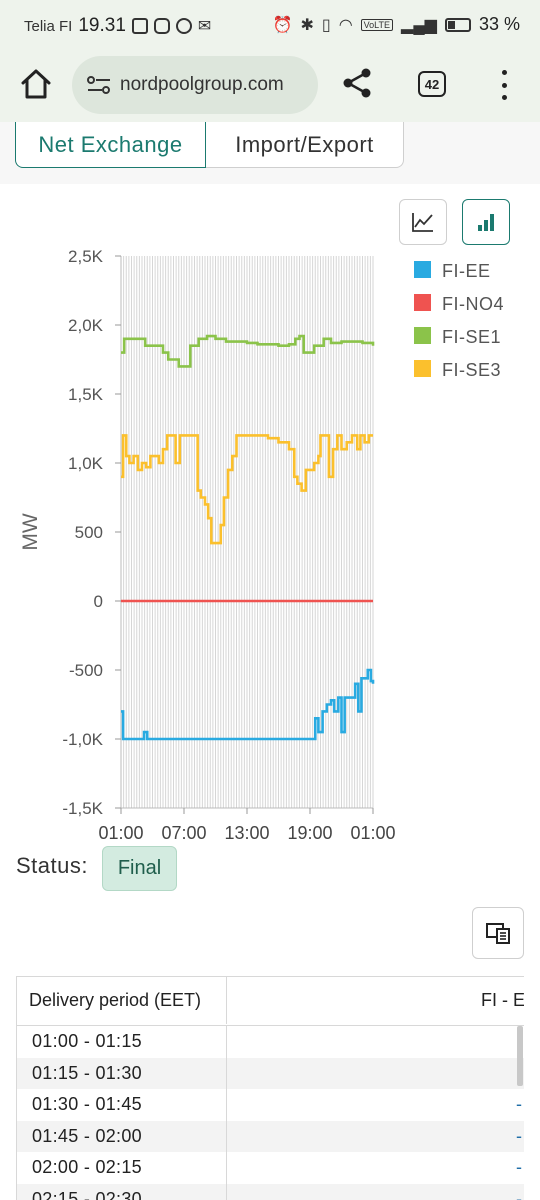 The width and height of the screenshot is (540, 1200). I want to click on export-button, so click(498, 933).